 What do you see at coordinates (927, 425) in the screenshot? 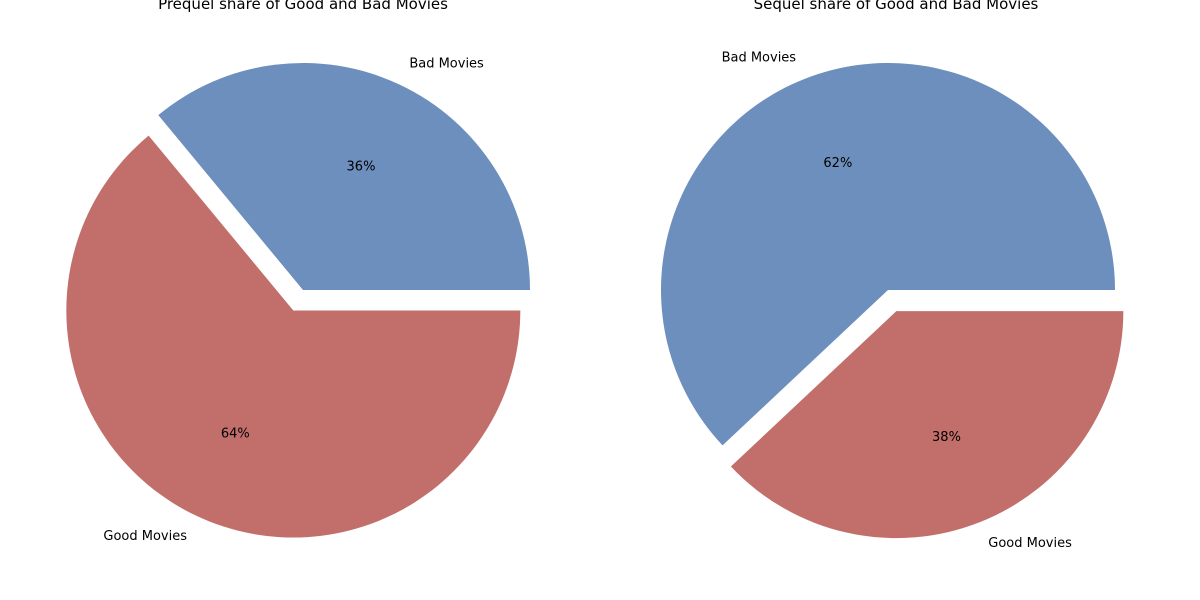
I see `sequel-slice-good-movies` at bounding box center [927, 425].